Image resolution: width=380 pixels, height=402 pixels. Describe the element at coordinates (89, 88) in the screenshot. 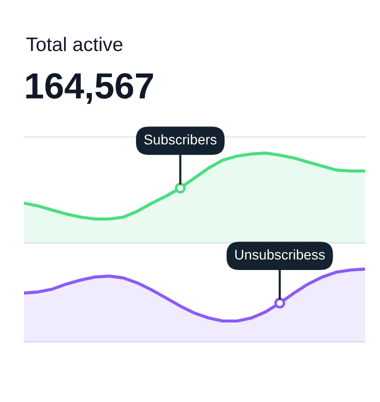

I see `chart-subtitle: 164,567` at that location.